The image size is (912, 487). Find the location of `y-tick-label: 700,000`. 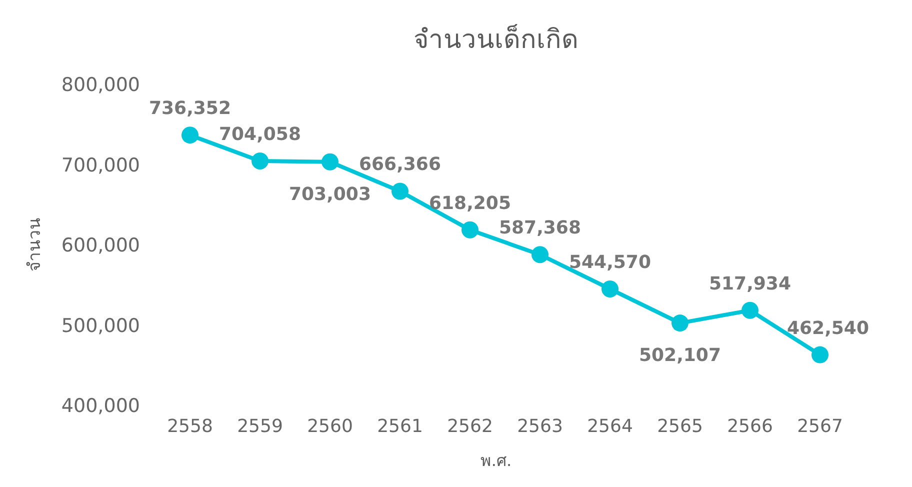

y-tick-label: 700,000 is located at coordinates (100, 165).